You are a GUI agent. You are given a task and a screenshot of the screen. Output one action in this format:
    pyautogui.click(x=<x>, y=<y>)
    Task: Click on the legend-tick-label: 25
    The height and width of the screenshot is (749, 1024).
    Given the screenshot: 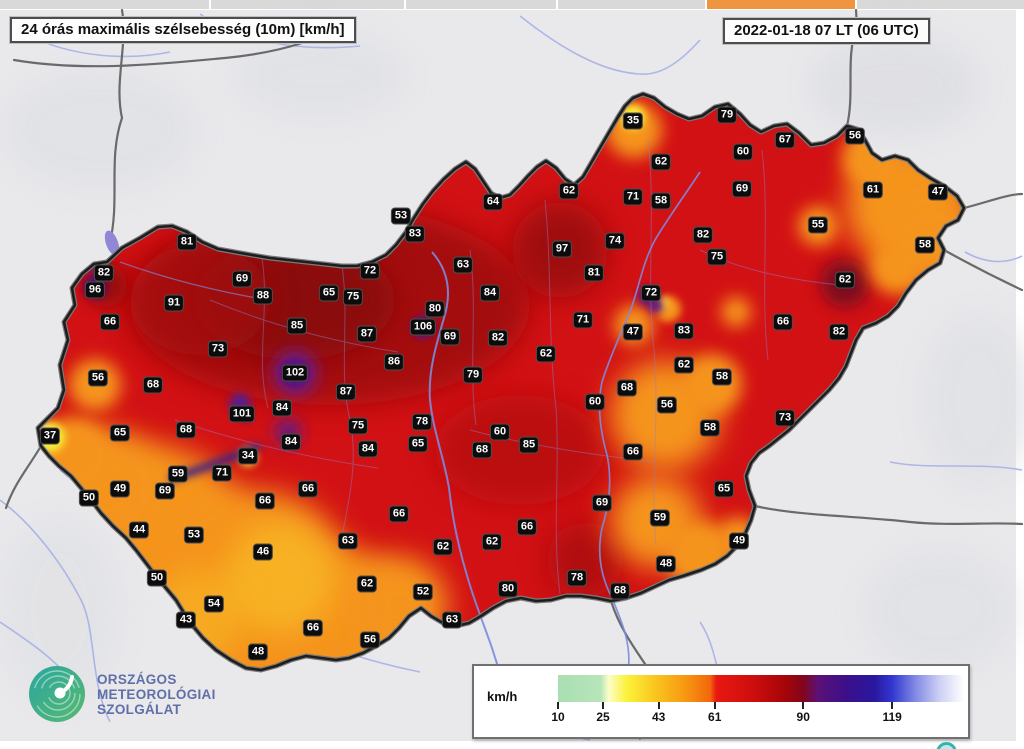 What is the action you would take?
    pyautogui.click(x=603, y=717)
    